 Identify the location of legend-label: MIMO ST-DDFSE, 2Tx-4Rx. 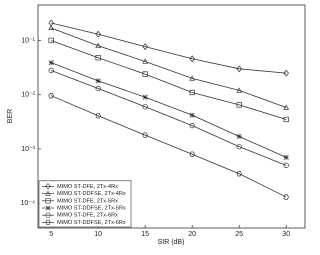
(91, 194).